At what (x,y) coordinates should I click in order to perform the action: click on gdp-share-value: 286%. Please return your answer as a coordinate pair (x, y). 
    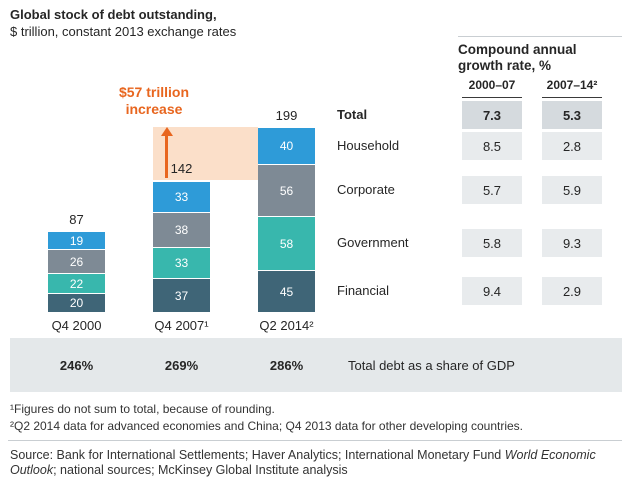
    Looking at the image, I should click on (286, 365).